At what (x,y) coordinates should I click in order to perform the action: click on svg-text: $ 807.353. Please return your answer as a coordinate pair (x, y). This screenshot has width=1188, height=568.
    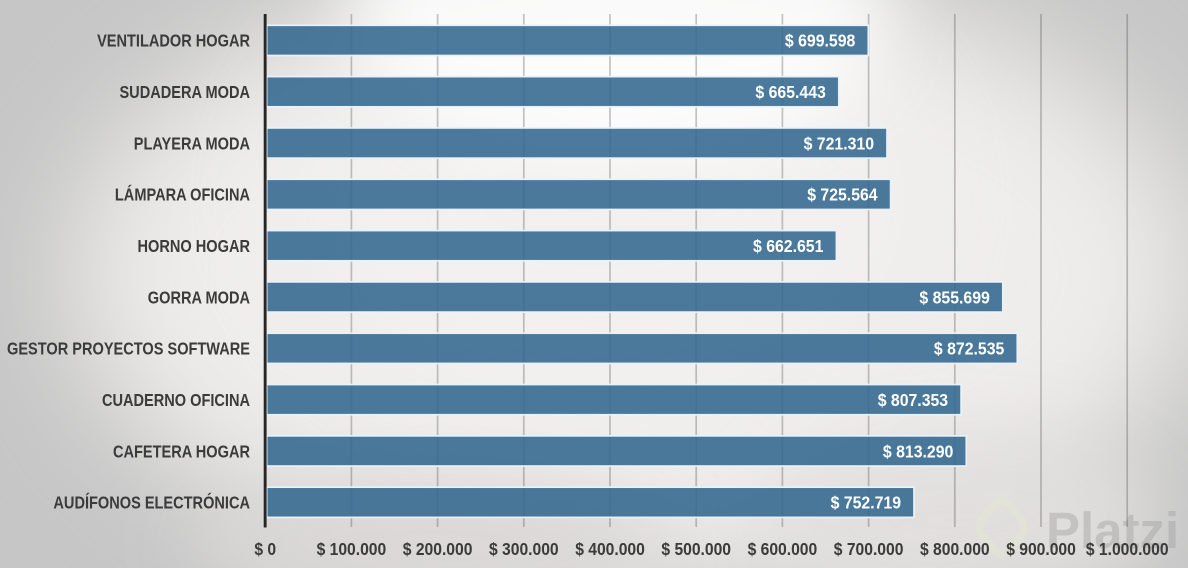
    Looking at the image, I should click on (913, 400).